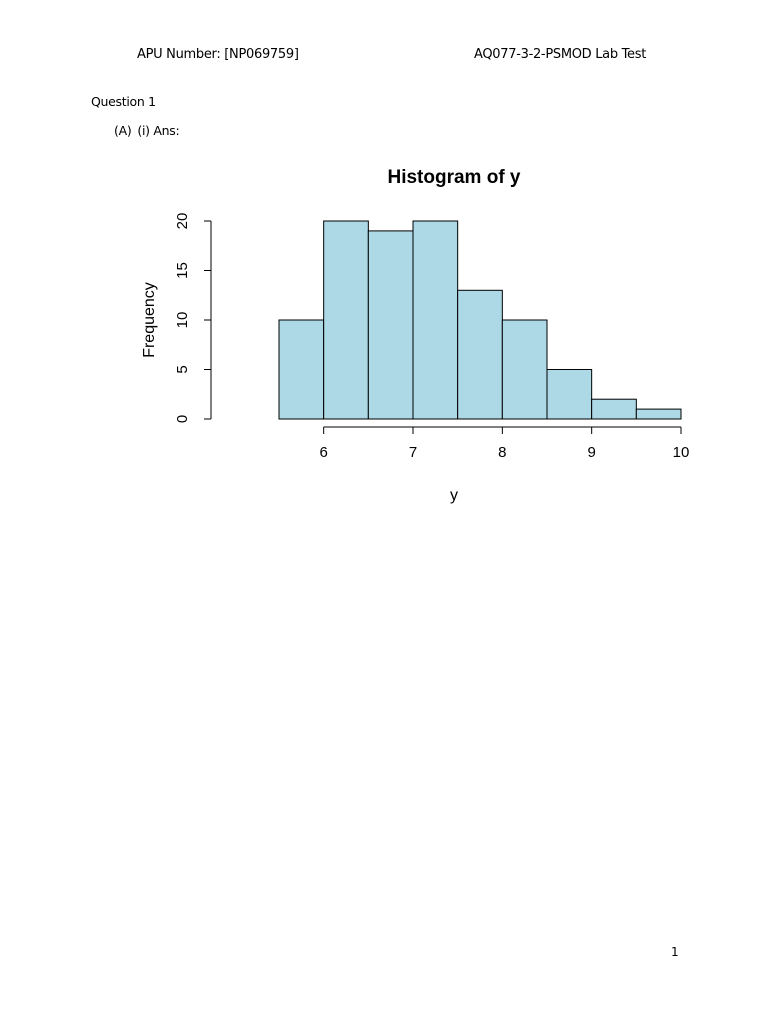  Describe the element at coordinates (560, 54) in the screenshot. I see `header-course-code: AQ077-3-2-PSMOD Lab Test` at that location.